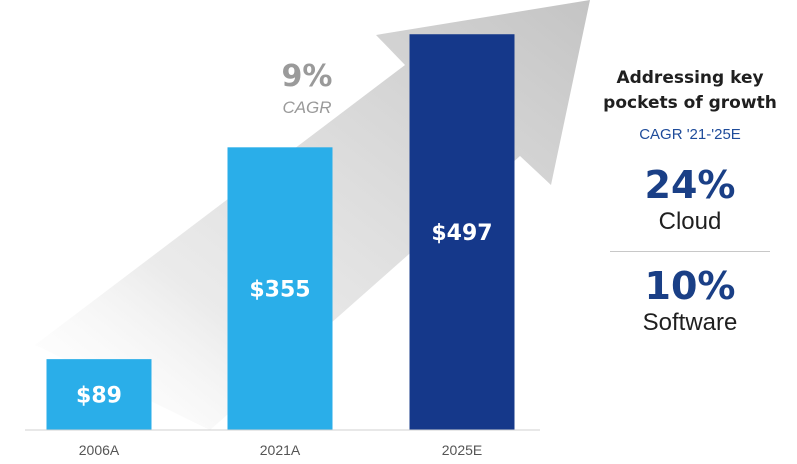 This screenshot has width=797, height=464. What do you see at coordinates (690, 134) in the screenshot?
I see `panel-subtitle: CAGR '21-'25E` at bounding box center [690, 134].